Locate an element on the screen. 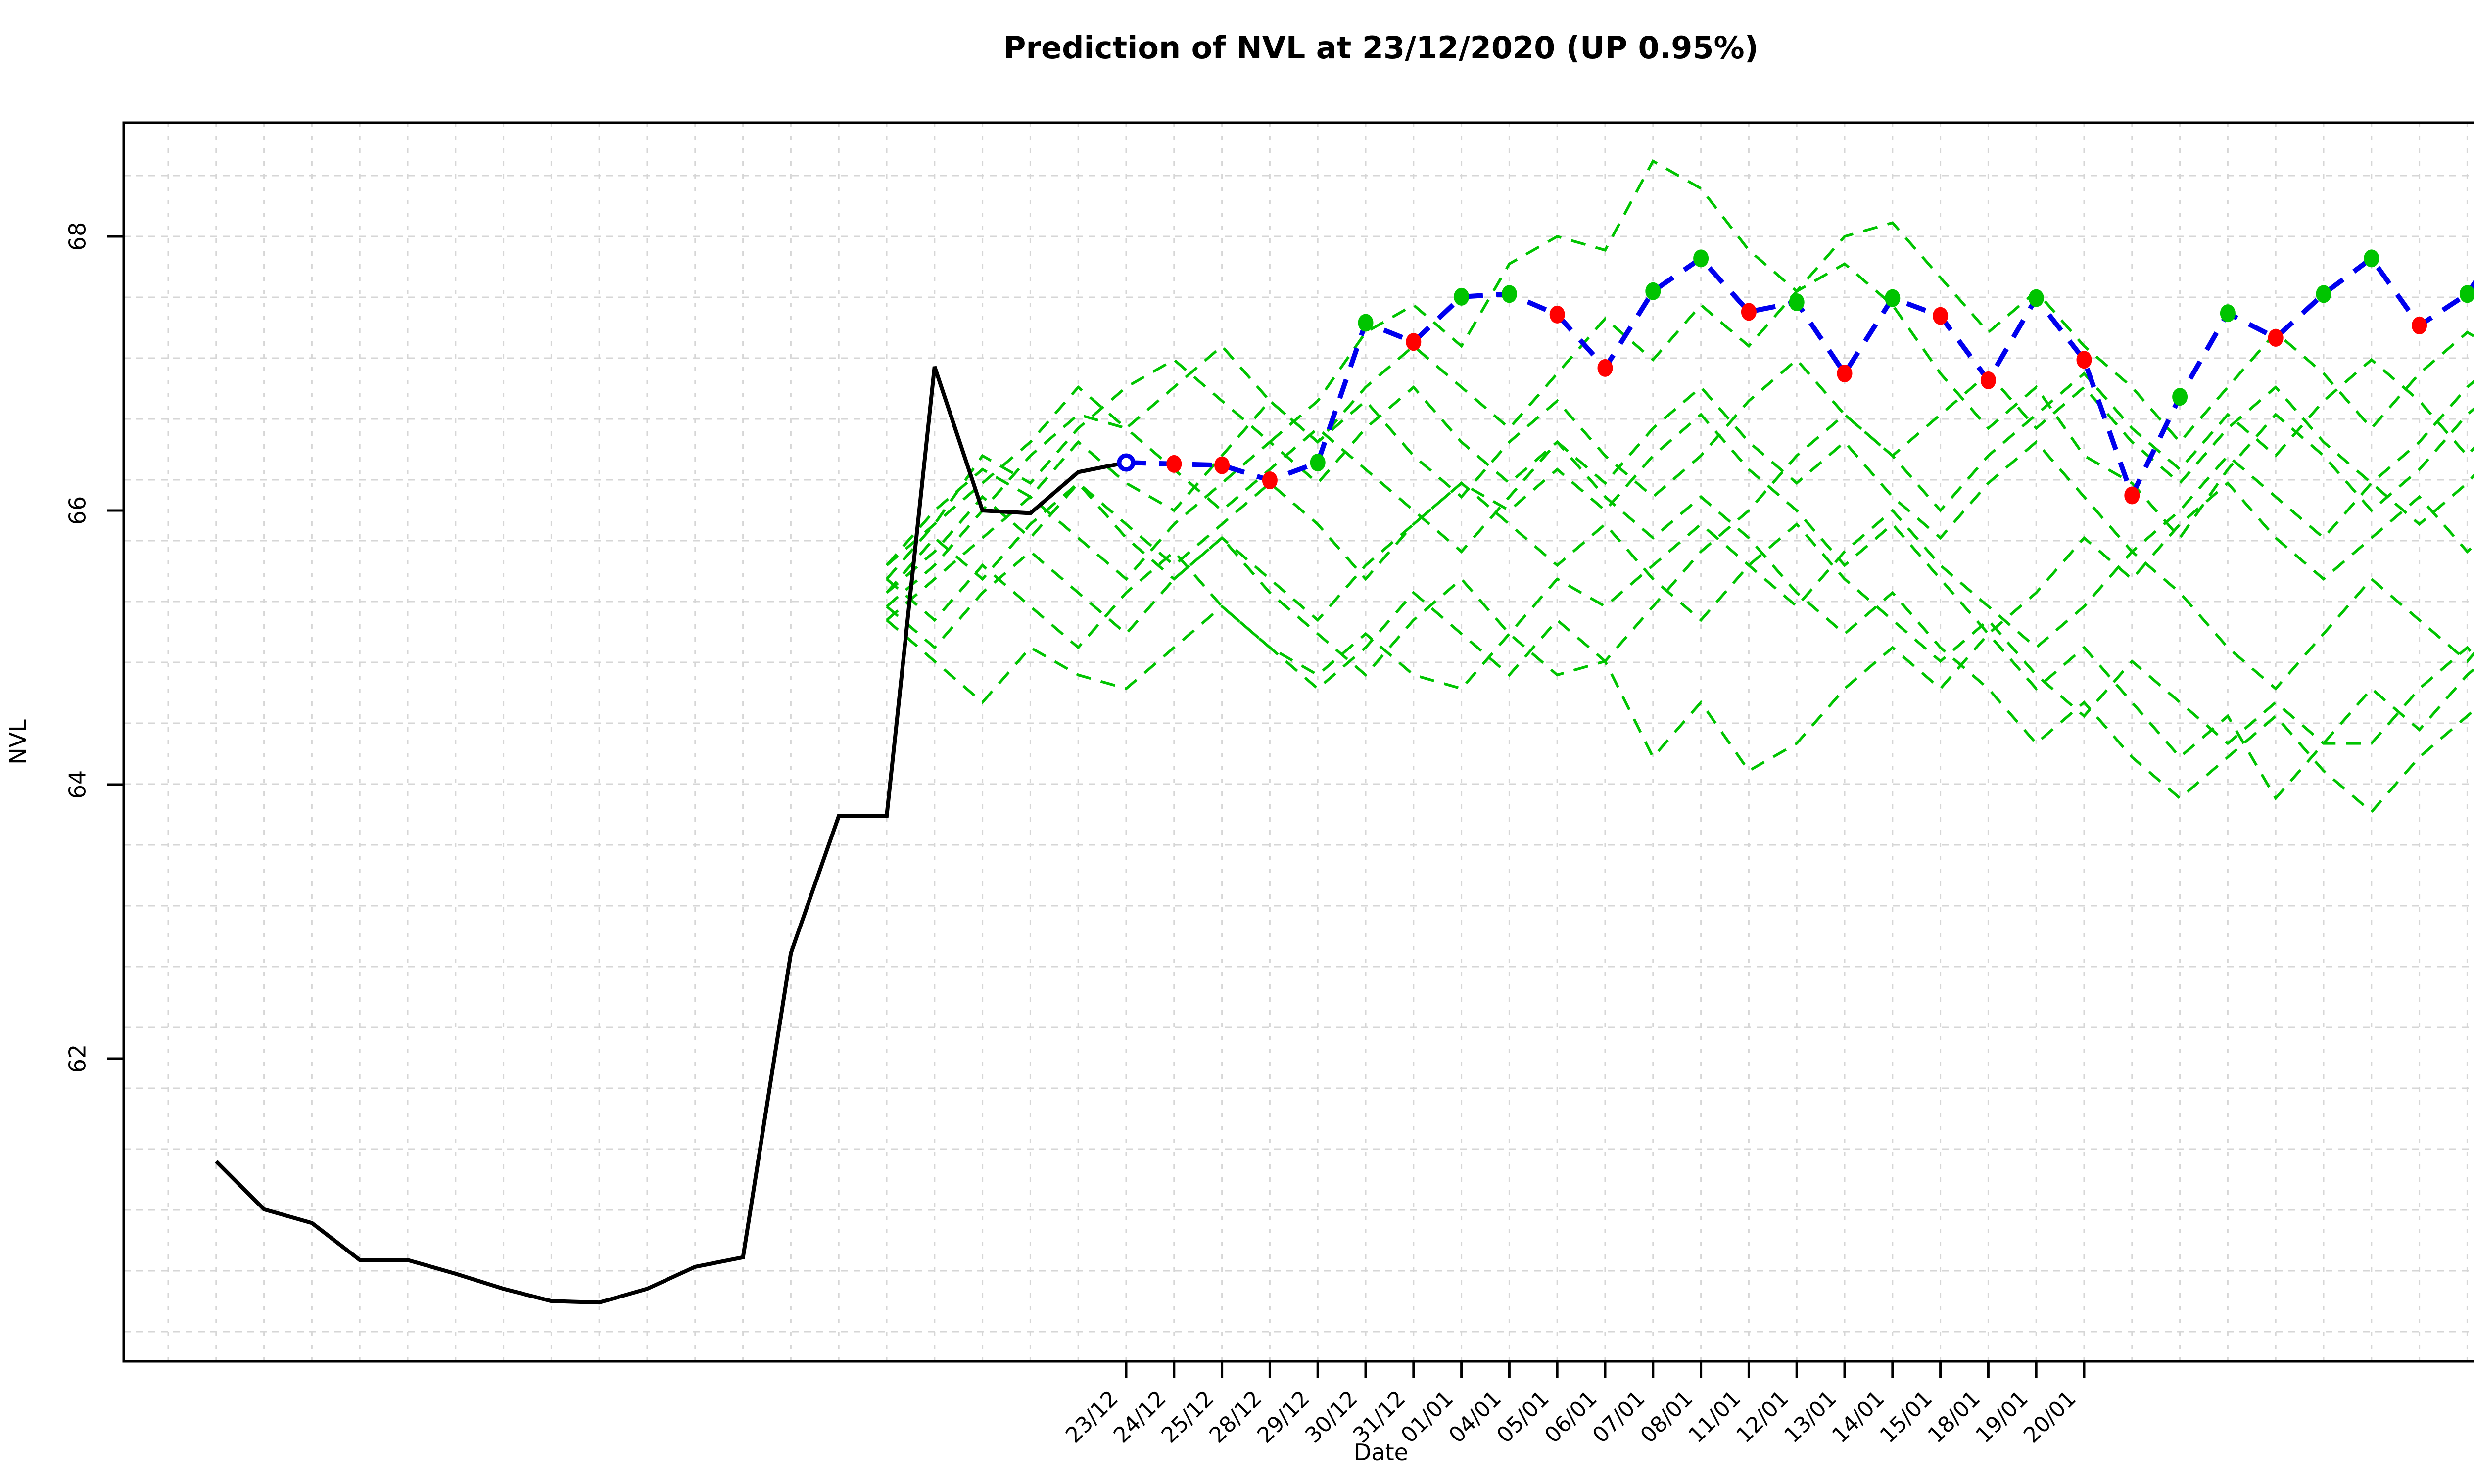  y-tick-label: 62 is located at coordinates (77, 1058).